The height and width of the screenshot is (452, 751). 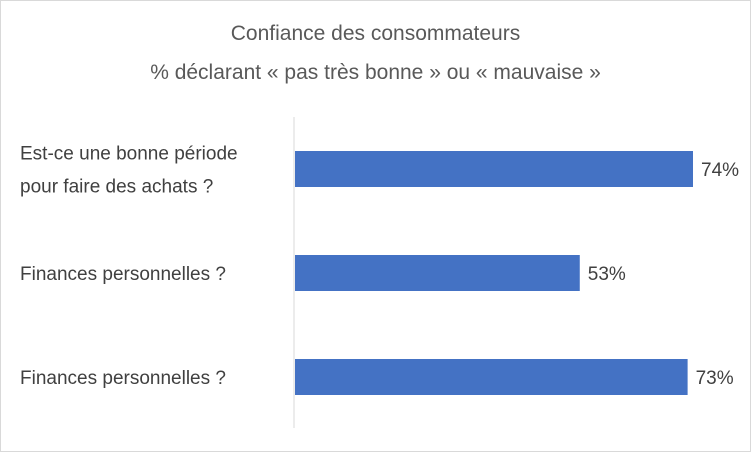 What do you see at coordinates (607, 274) in the screenshot?
I see `value-label-1: 53%` at bounding box center [607, 274].